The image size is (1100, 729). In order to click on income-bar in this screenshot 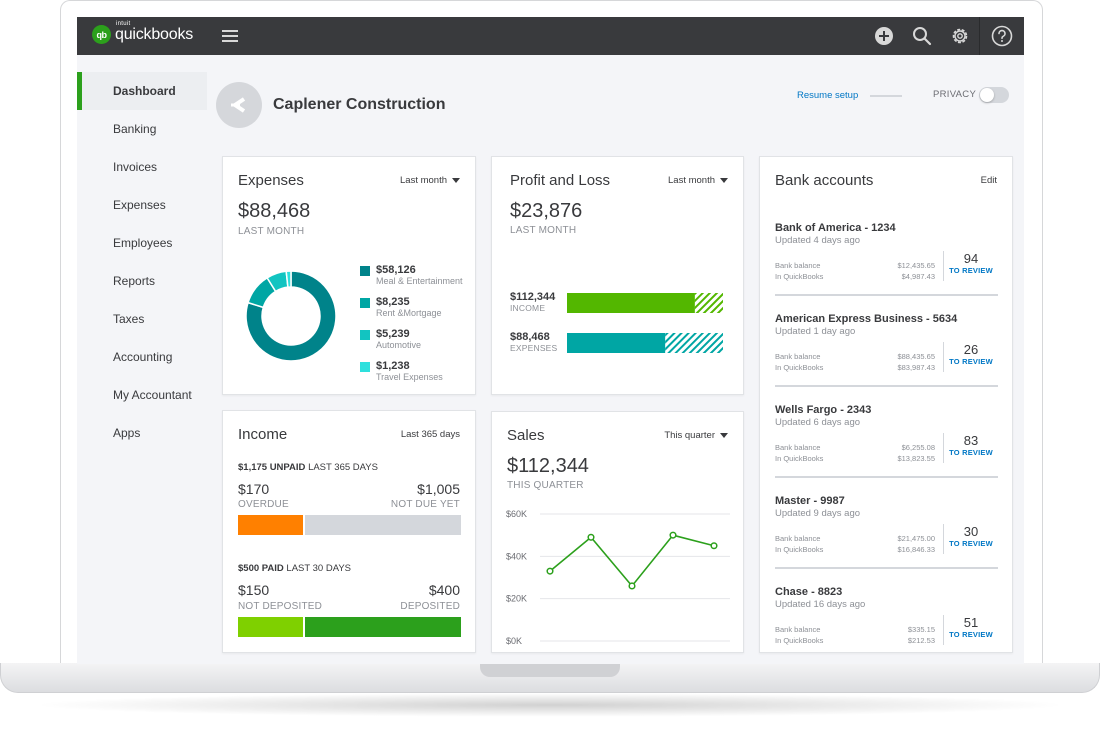, I will do `click(645, 303)`.